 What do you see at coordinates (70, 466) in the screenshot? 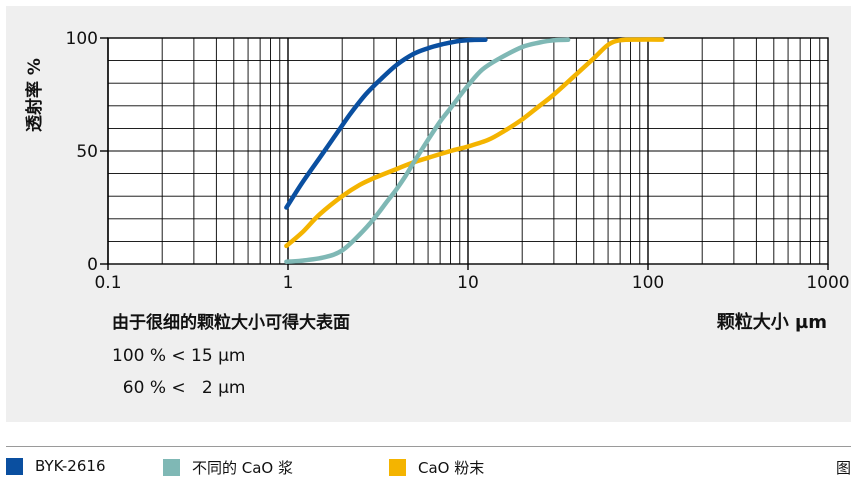
I see `legend-label: BYK-2616` at bounding box center [70, 466].